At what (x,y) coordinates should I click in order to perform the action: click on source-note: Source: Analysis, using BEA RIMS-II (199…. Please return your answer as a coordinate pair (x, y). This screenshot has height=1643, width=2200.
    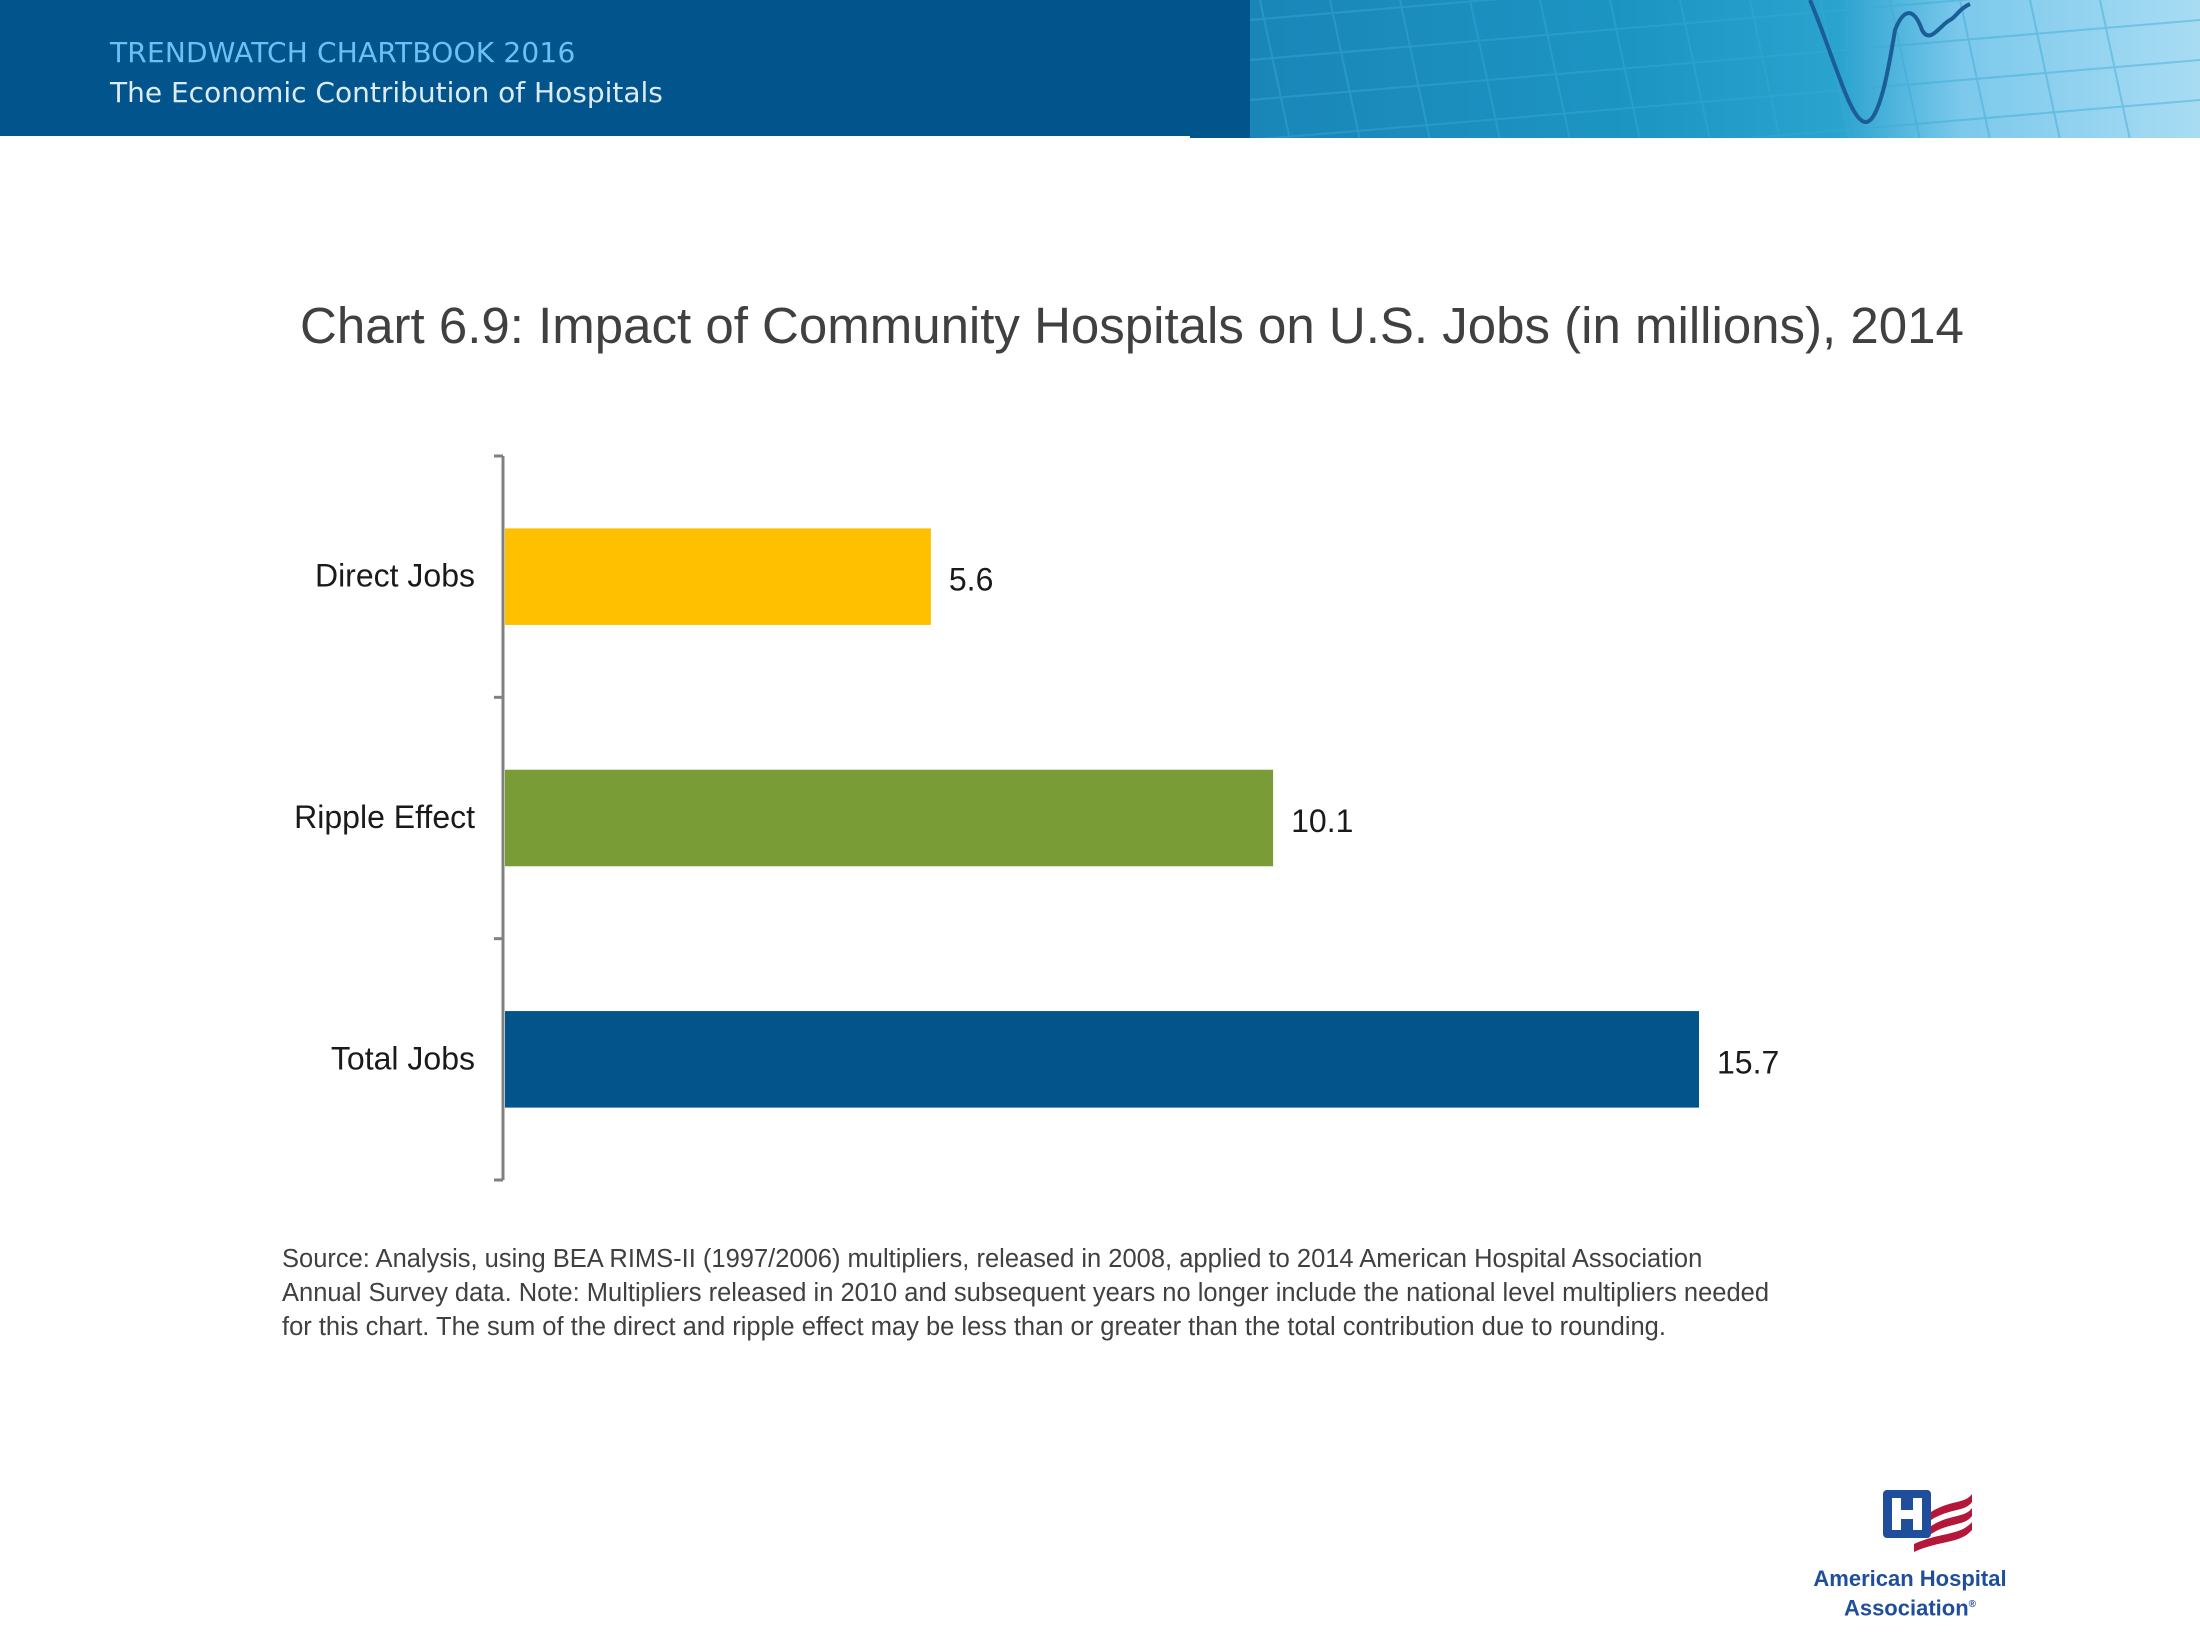
    Looking at the image, I should click on (1026, 1293).